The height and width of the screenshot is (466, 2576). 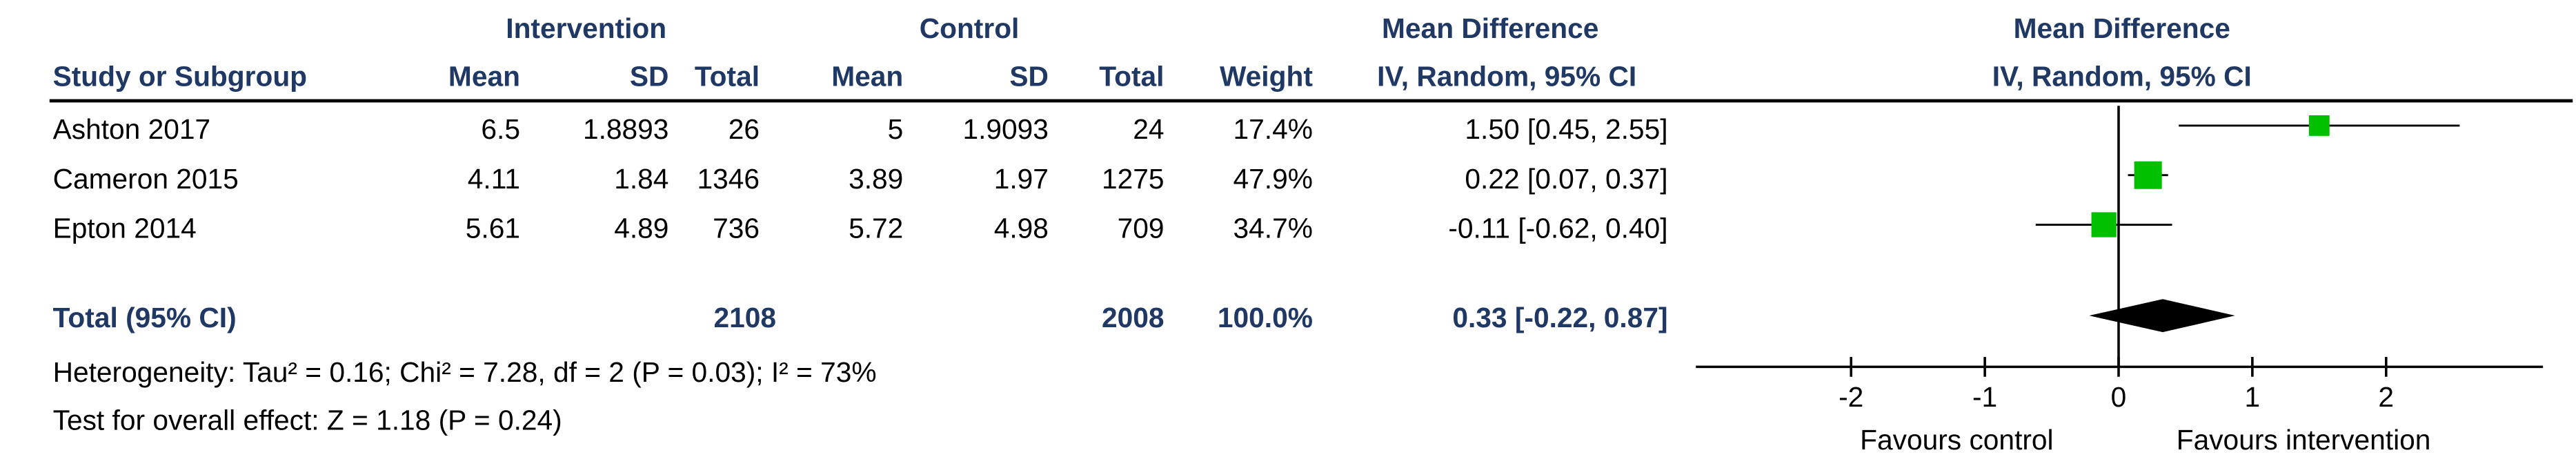 What do you see at coordinates (1566, 130) in the screenshot?
I see `study-ci: 1.50 [0.45, 2.55]` at bounding box center [1566, 130].